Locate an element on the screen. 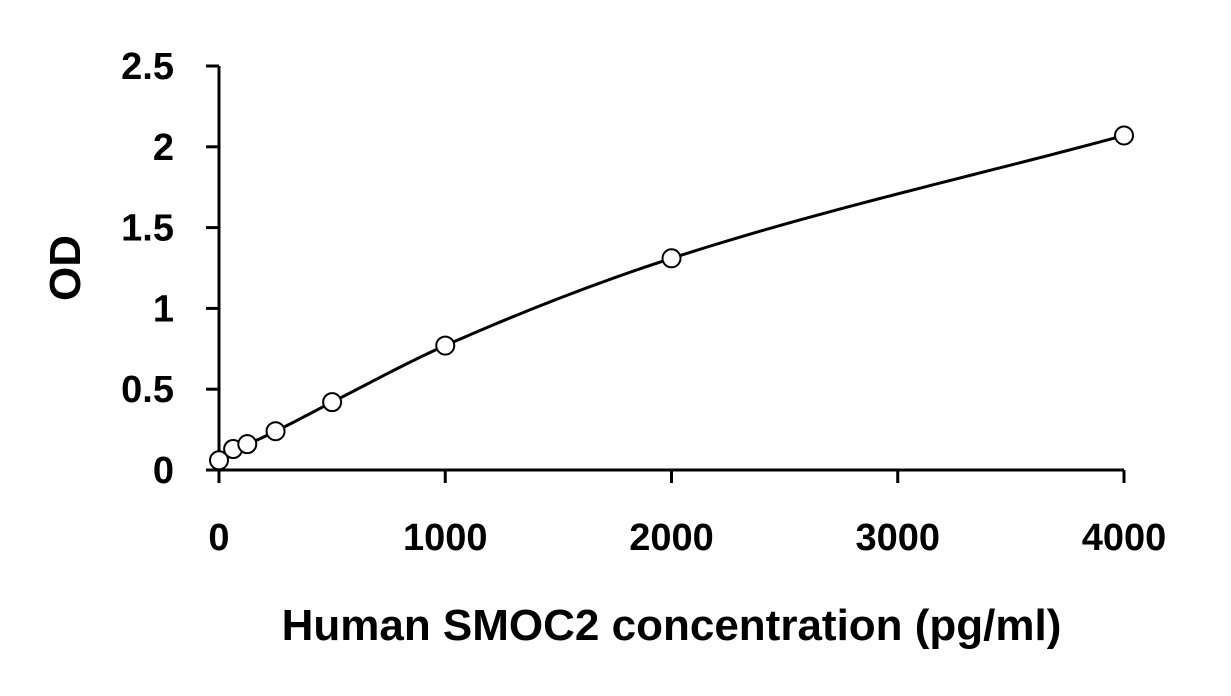  y-tick-label: 1 is located at coordinates (163, 309).